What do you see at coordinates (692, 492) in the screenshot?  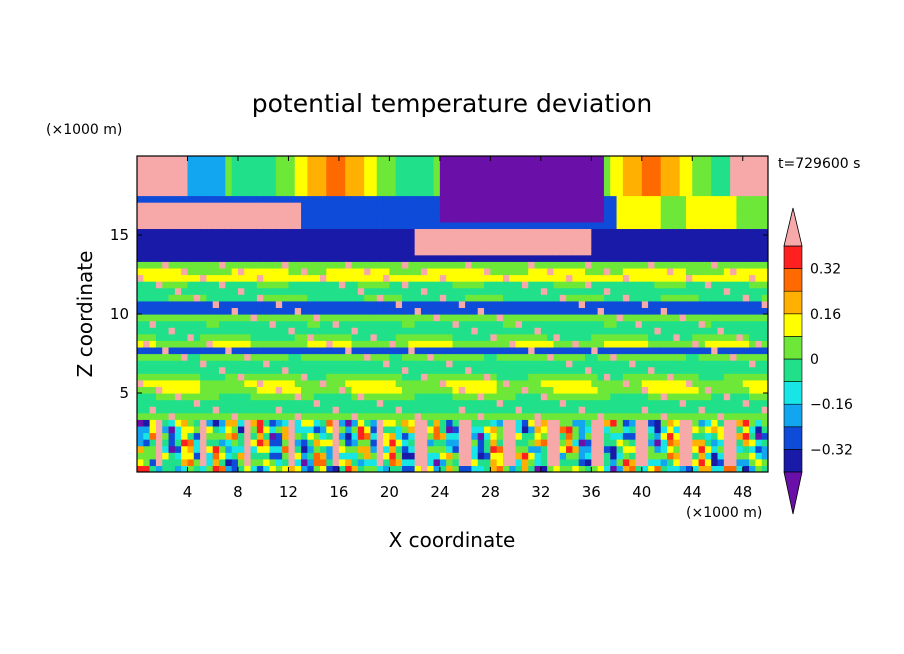 I see `x-tick-label: 44` at bounding box center [692, 492].